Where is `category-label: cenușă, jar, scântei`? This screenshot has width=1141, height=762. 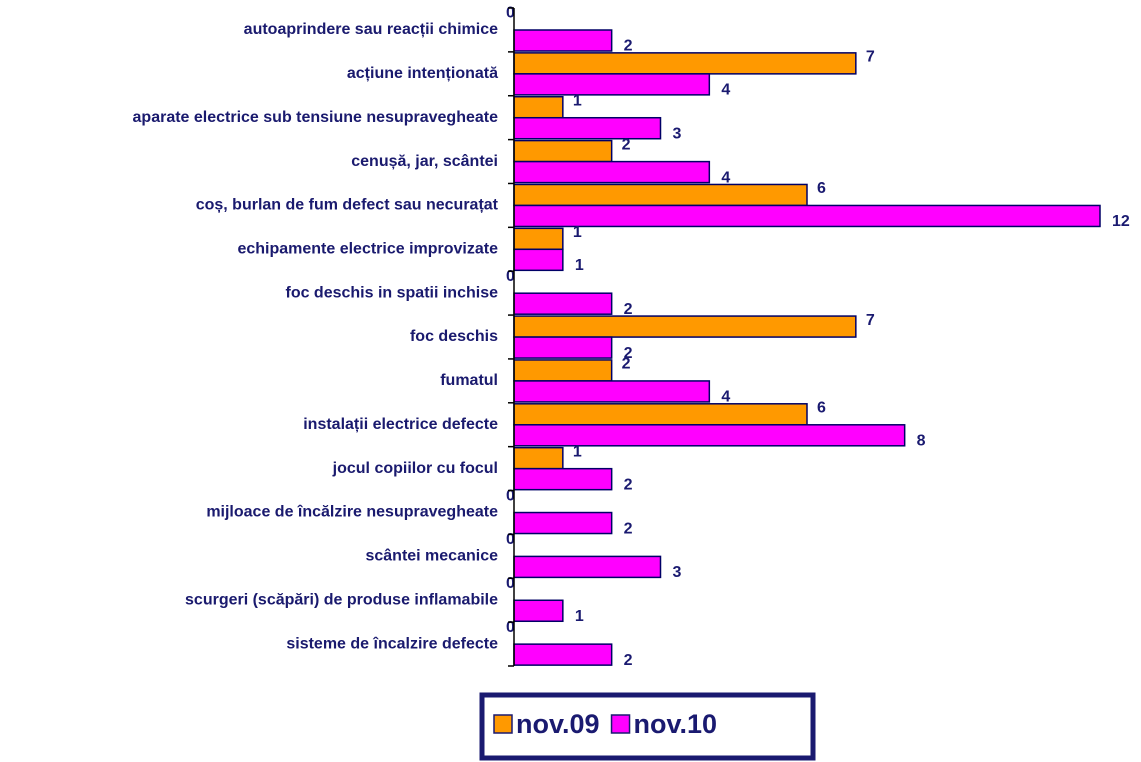 category-label: cenușă, jar, scântei is located at coordinates (424, 161).